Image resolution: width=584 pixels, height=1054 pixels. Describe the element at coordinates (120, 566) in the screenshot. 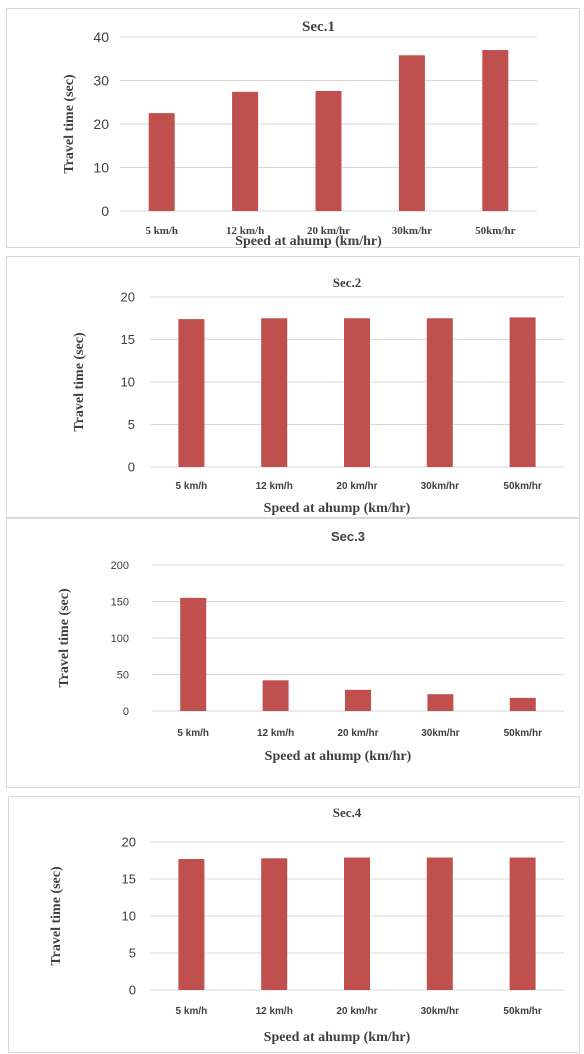

I see `y-tick-label: 200` at that location.